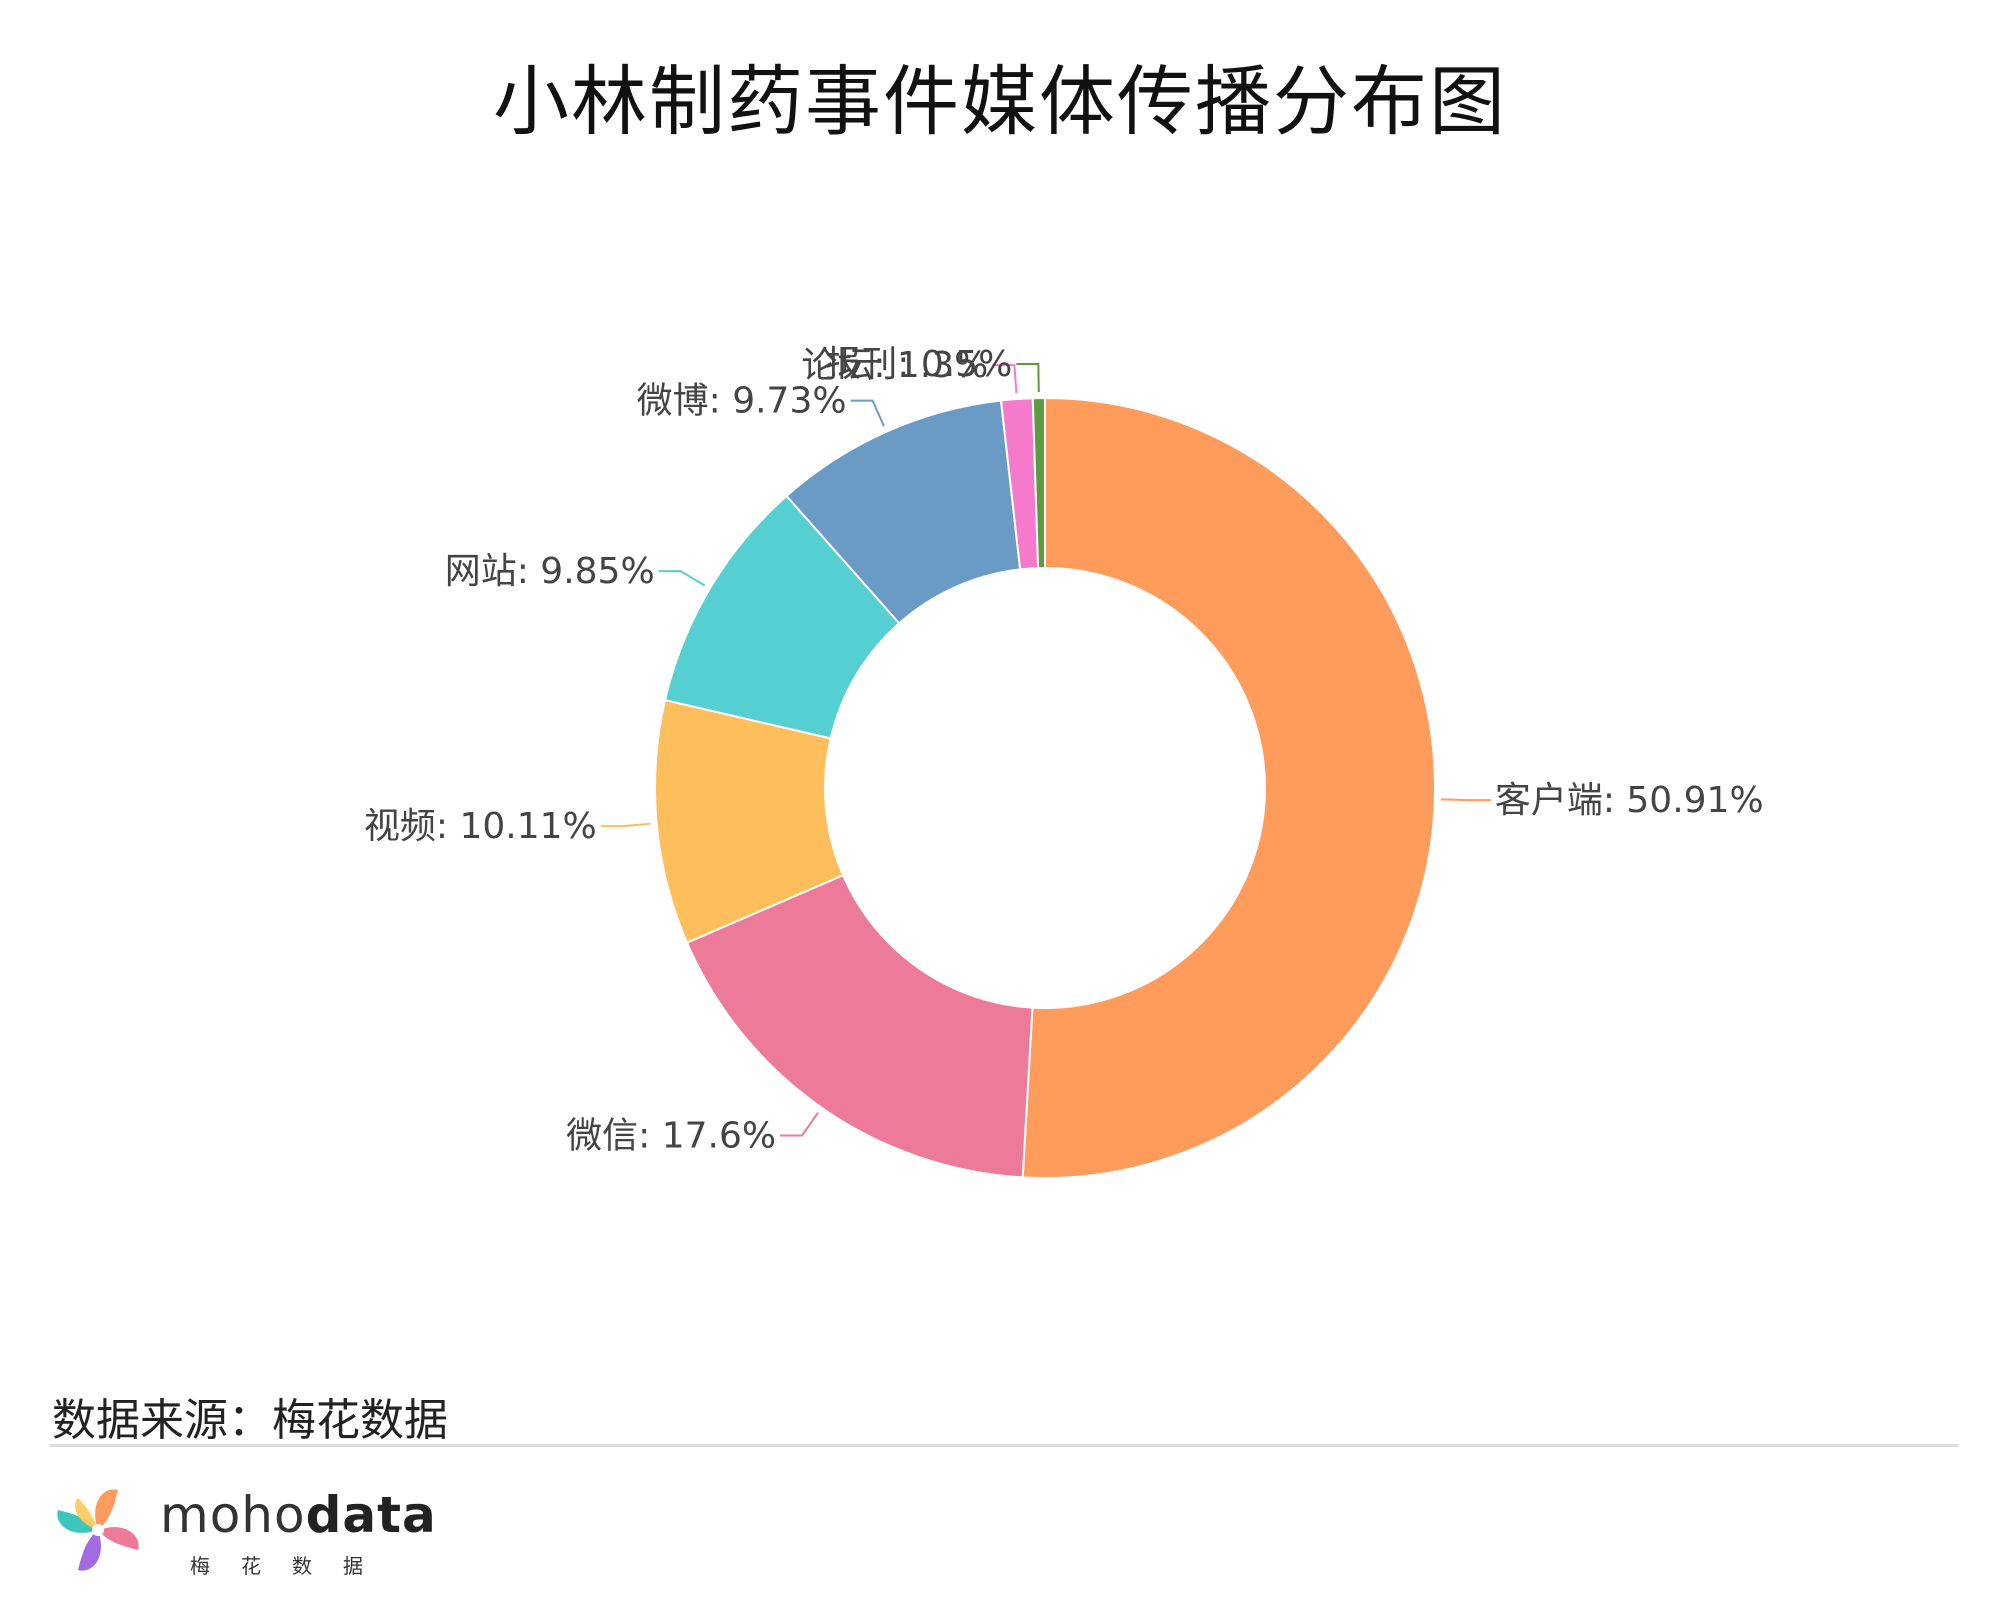  Describe the element at coordinates (550, 571) in the screenshot. I see `slice-label-3: 网站: 9.85%` at that location.